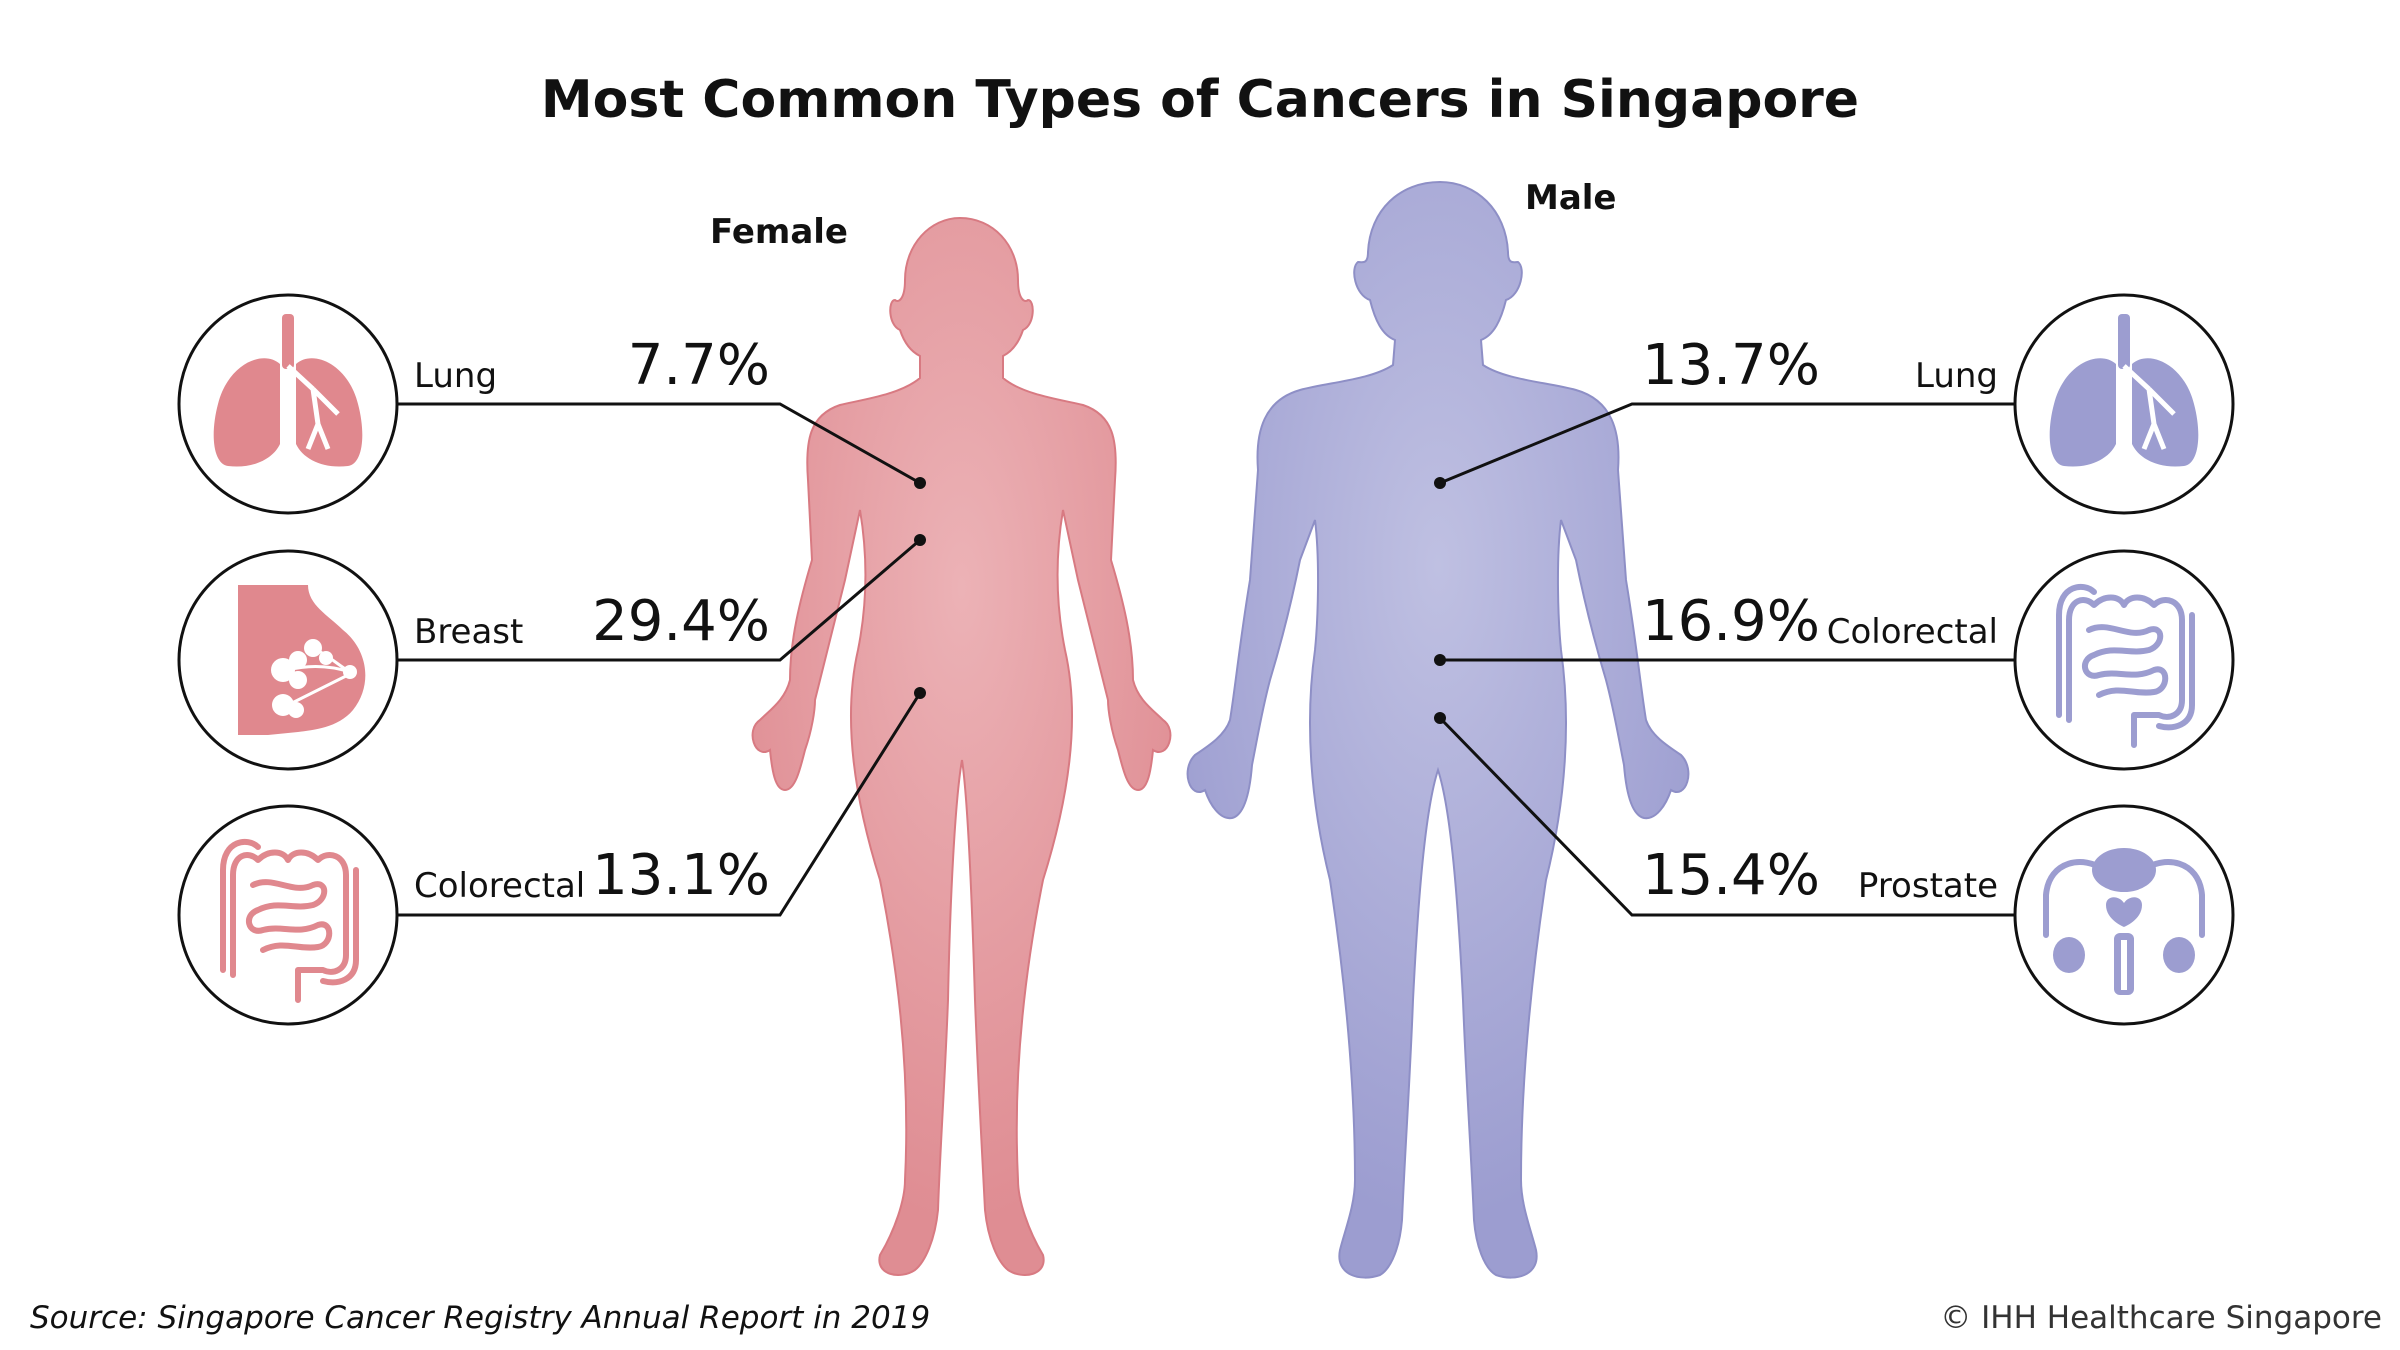  I want to click on leader-line-female-colorectal, so click(659, 804).